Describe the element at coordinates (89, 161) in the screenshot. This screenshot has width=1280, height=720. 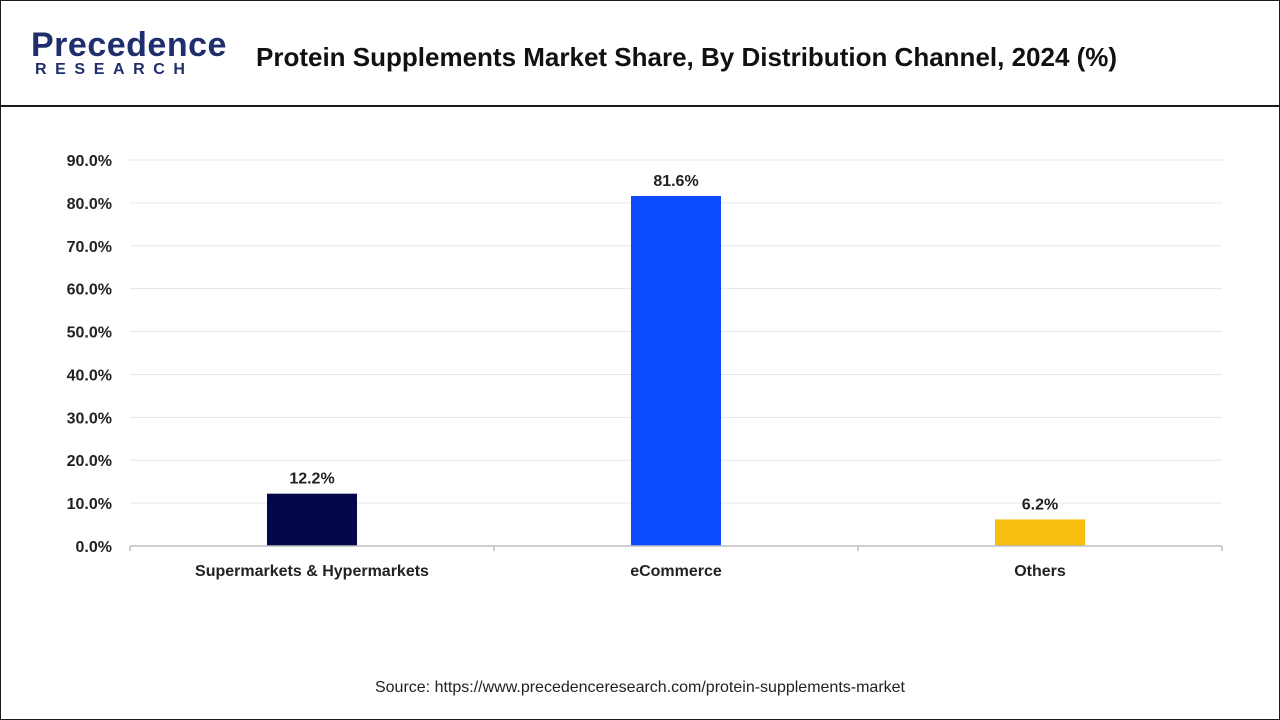
I see `y-tick-label: 90.0%` at that location.